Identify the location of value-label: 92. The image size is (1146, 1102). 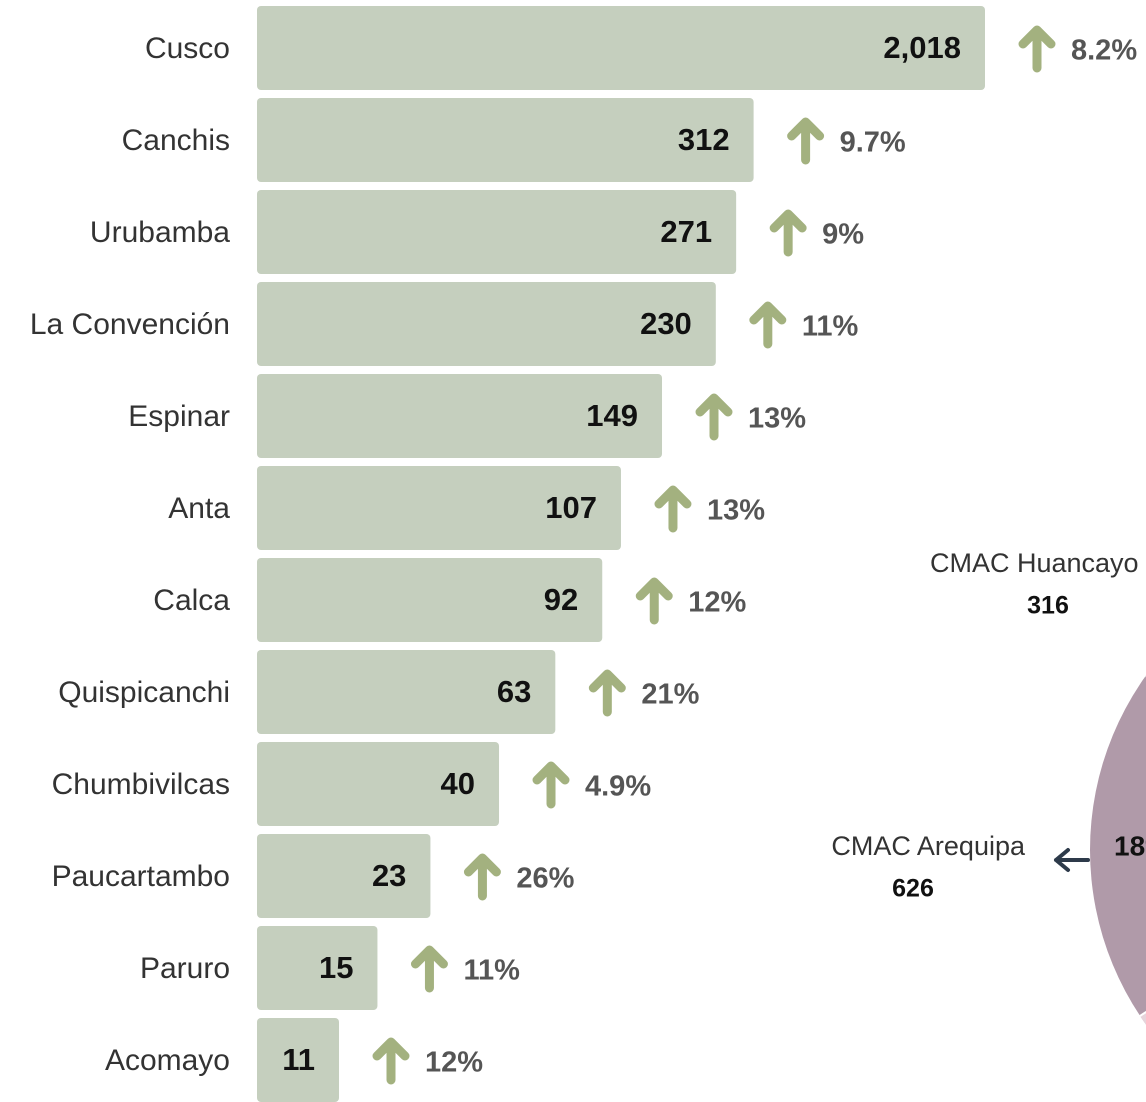
(561, 599).